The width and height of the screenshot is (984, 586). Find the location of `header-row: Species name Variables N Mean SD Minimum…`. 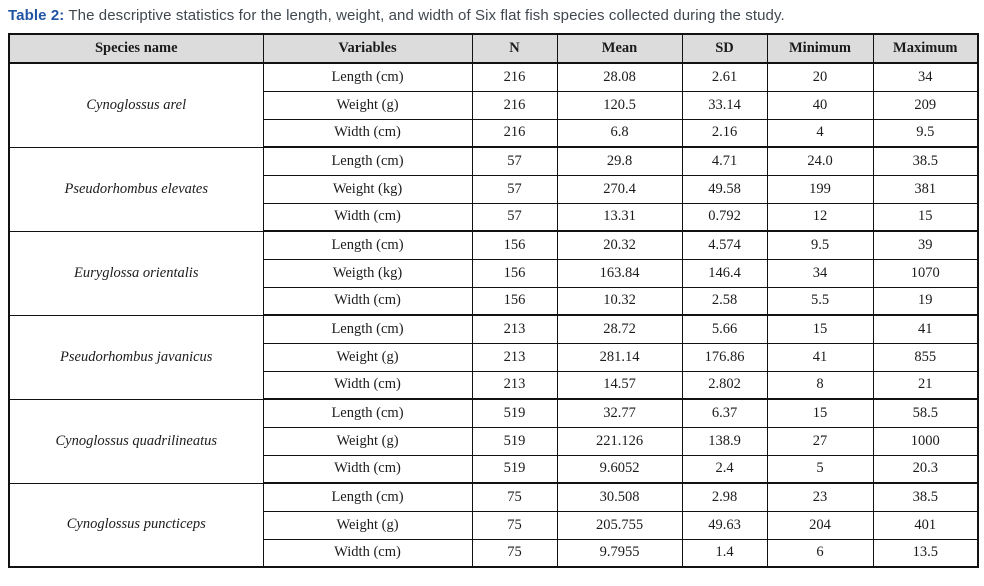

header-row: Species name Variables N Mean SD Minimum… is located at coordinates (493, 48).